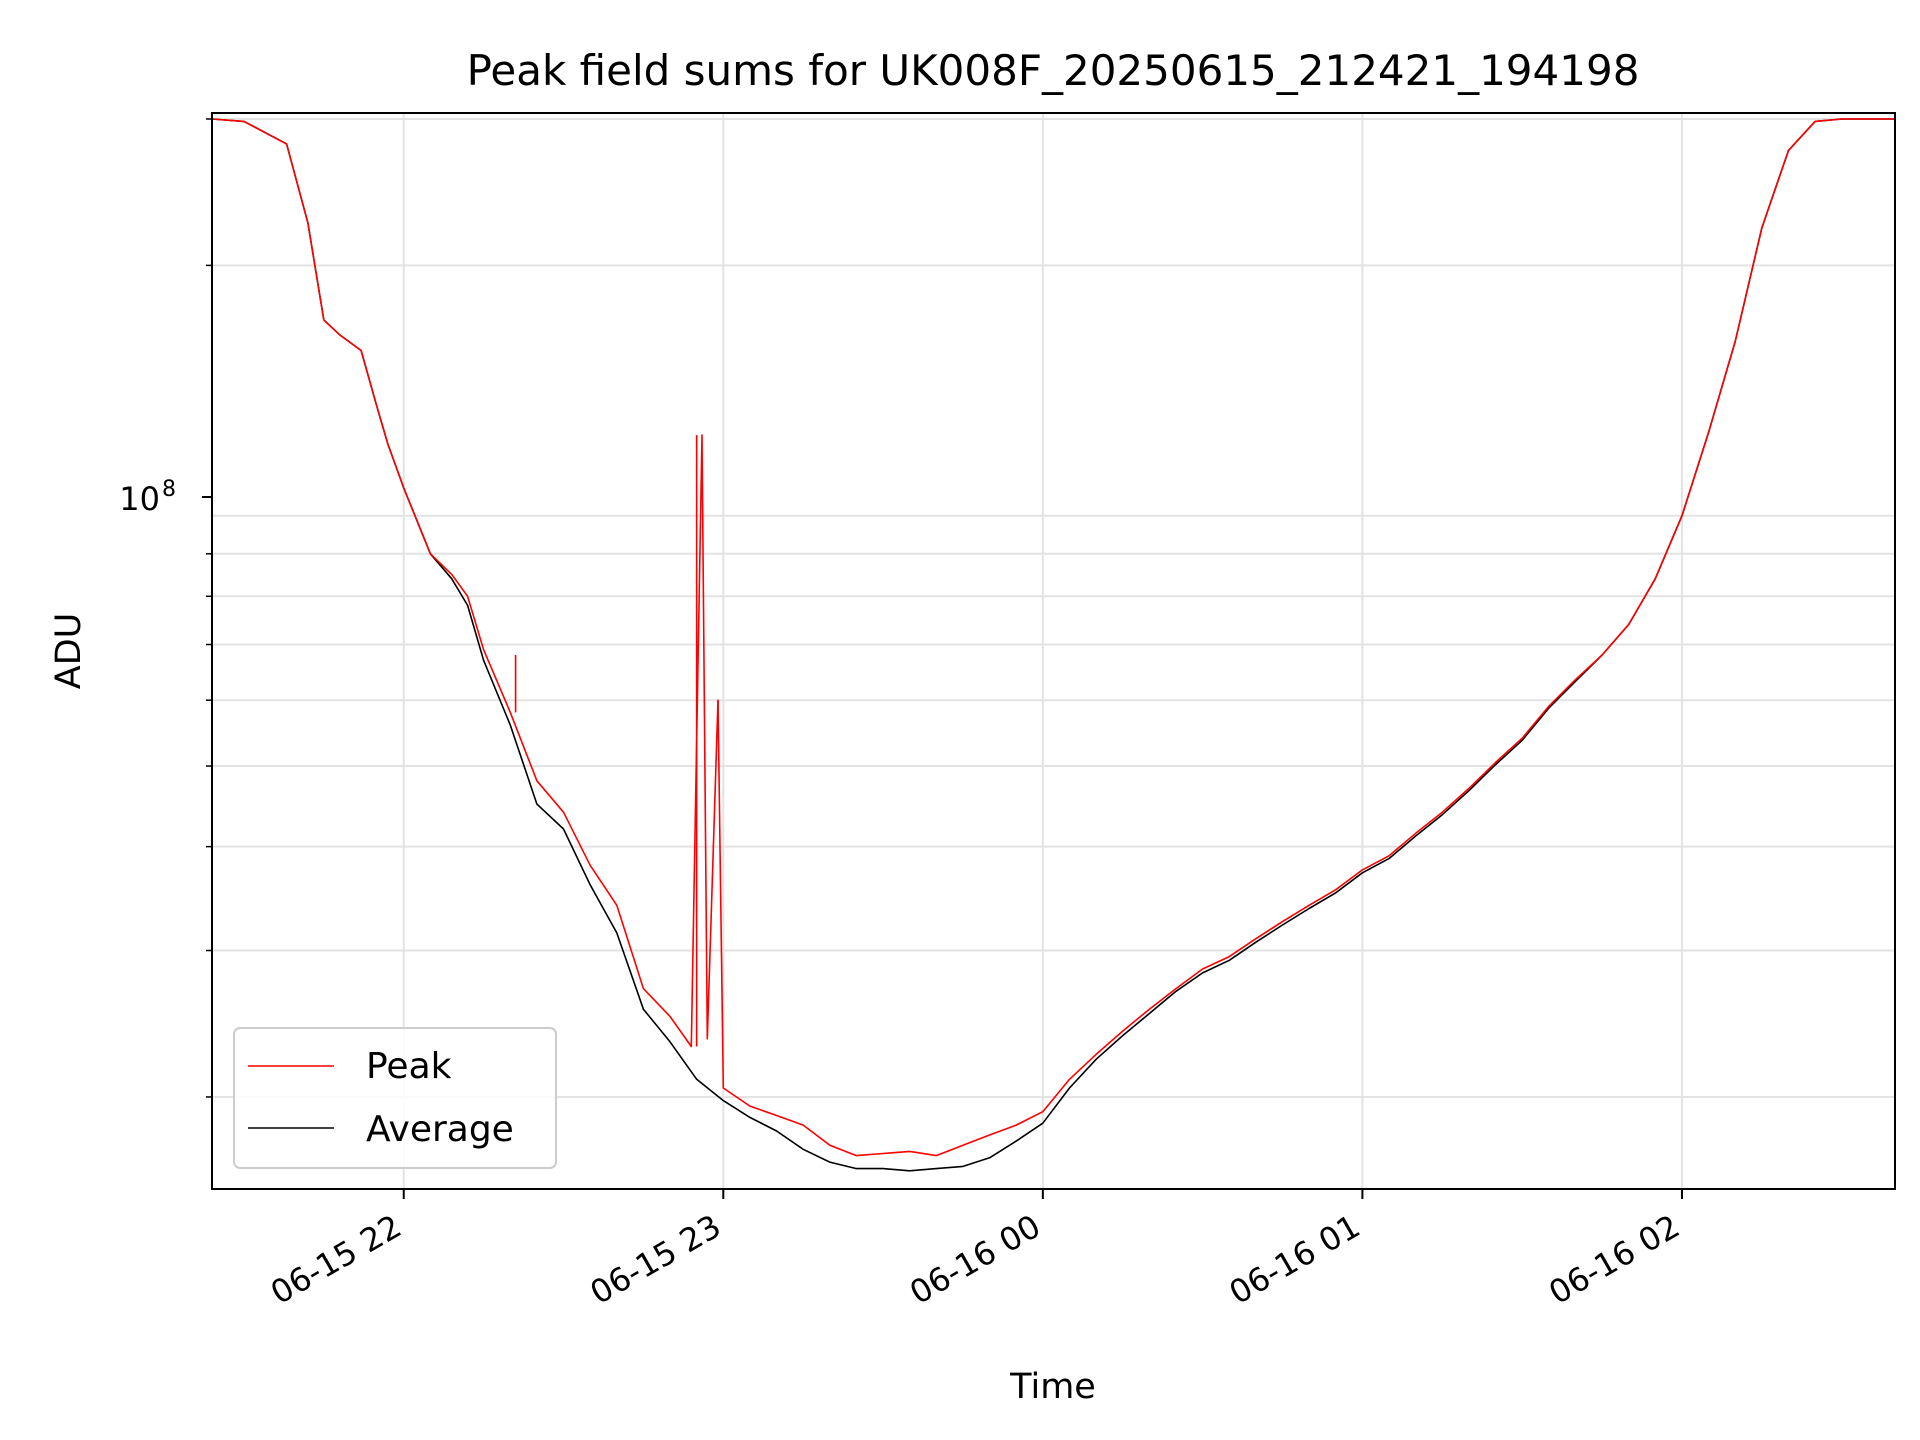  I want to click on y-tick-label-exponent: 8, so click(169, 489).